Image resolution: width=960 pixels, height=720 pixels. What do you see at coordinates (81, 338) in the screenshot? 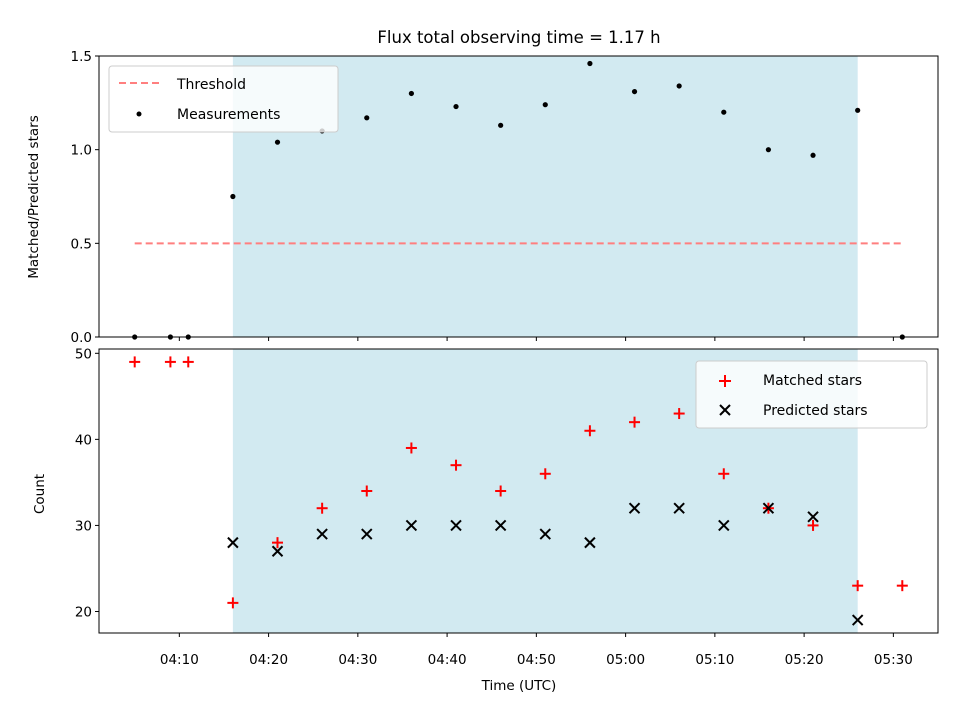
I see `top-y-tick-label: 0.0` at bounding box center [81, 338].